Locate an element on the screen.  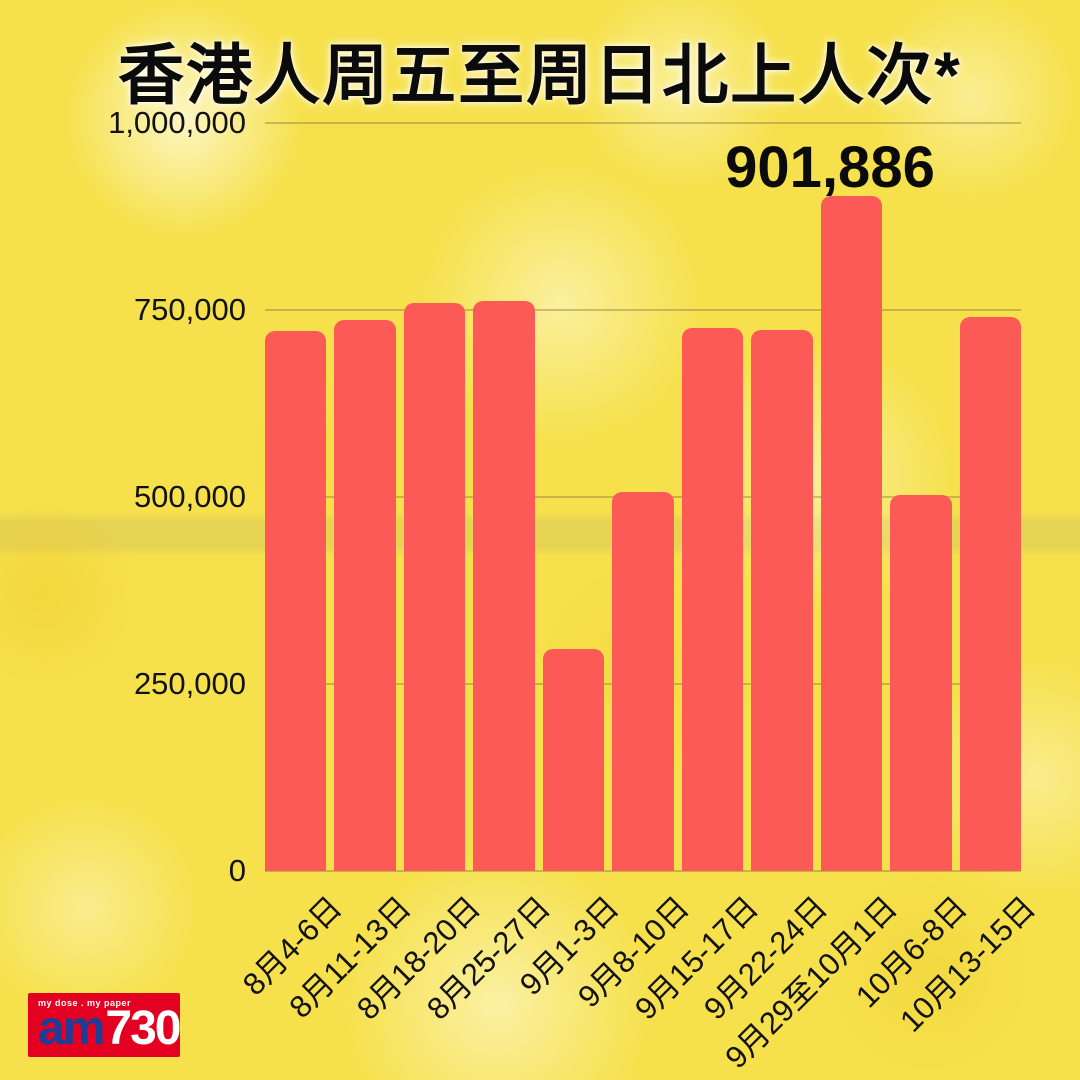
logo-730-text: 730 is located at coordinates (143, 1028).